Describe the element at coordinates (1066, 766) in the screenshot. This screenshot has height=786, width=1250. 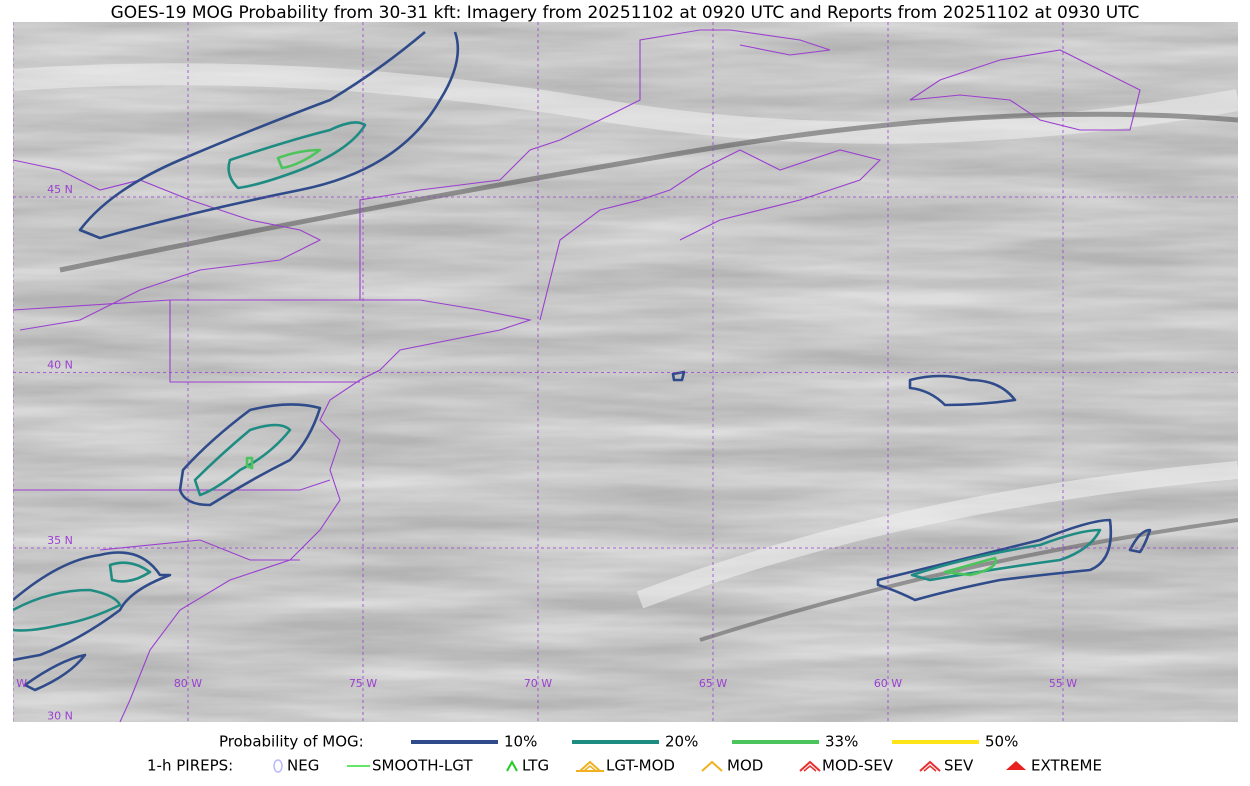
I see `legend-label: EXTREME` at that location.